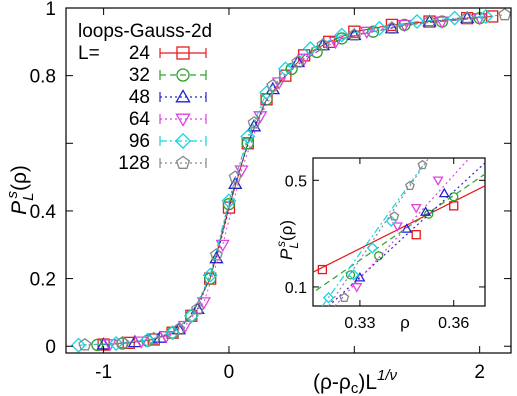 This screenshot has width=517, height=396. I want to click on inset-x-axis-label: ρ, so click(405, 322).